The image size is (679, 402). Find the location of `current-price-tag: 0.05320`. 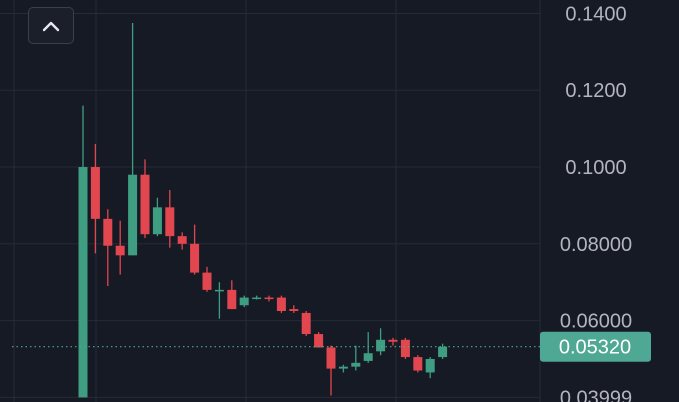

current-price-tag: 0.05320 is located at coordinates (595, 346).